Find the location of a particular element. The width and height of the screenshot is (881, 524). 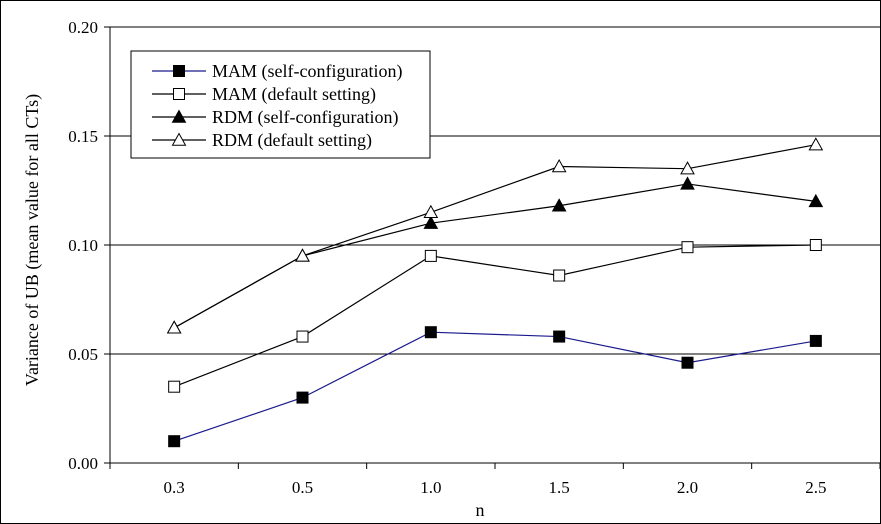

legend-item: MAM (default setting) is located at coordinates (264, 94).